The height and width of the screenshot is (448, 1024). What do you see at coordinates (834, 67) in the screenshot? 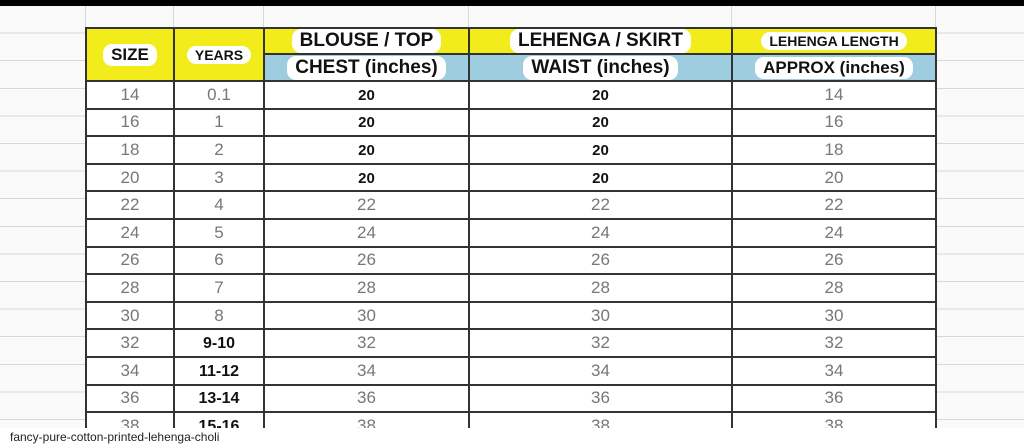
I see `header-label: APPROX (inches)` at bounding box center [834, 67].